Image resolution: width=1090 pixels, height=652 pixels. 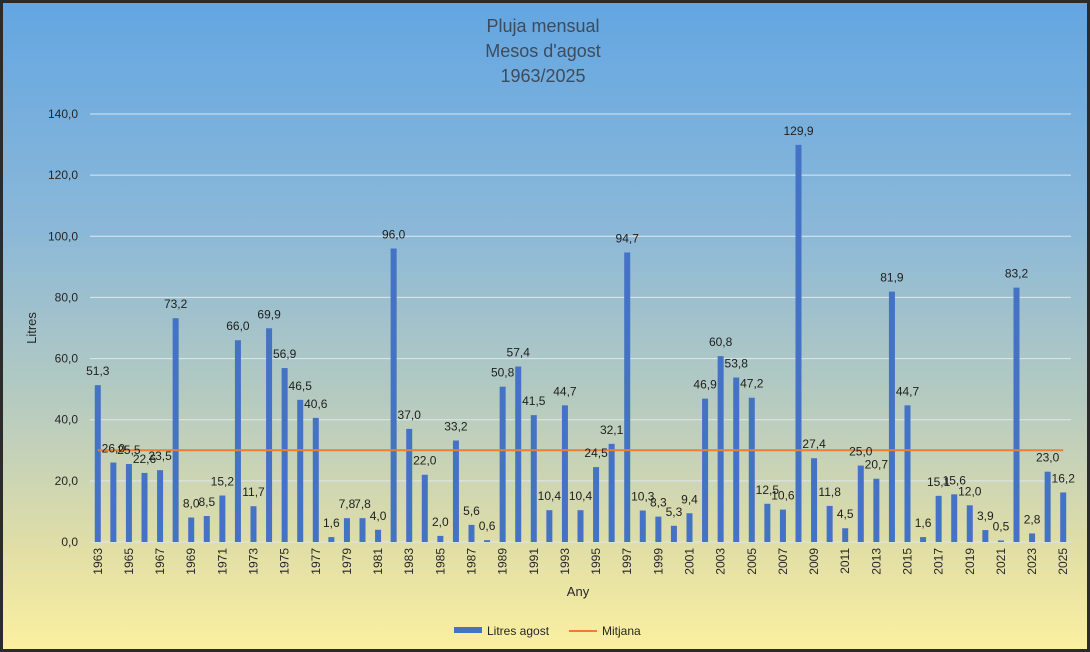 What do you see at coordinates (98, 561) in the screenshot?
I see `x-tick-label: 1963` at bounding box center [98, 561].